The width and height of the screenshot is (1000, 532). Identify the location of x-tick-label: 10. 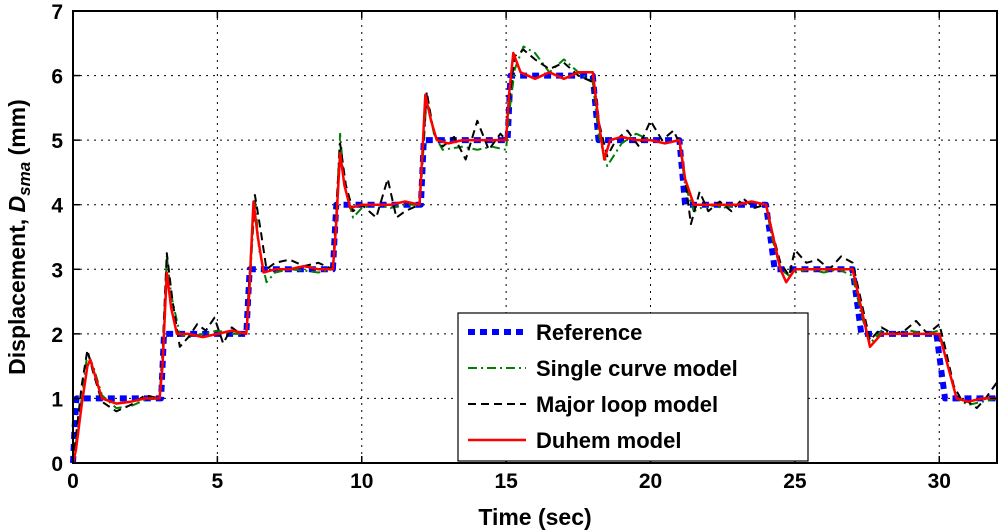
(361, 481).